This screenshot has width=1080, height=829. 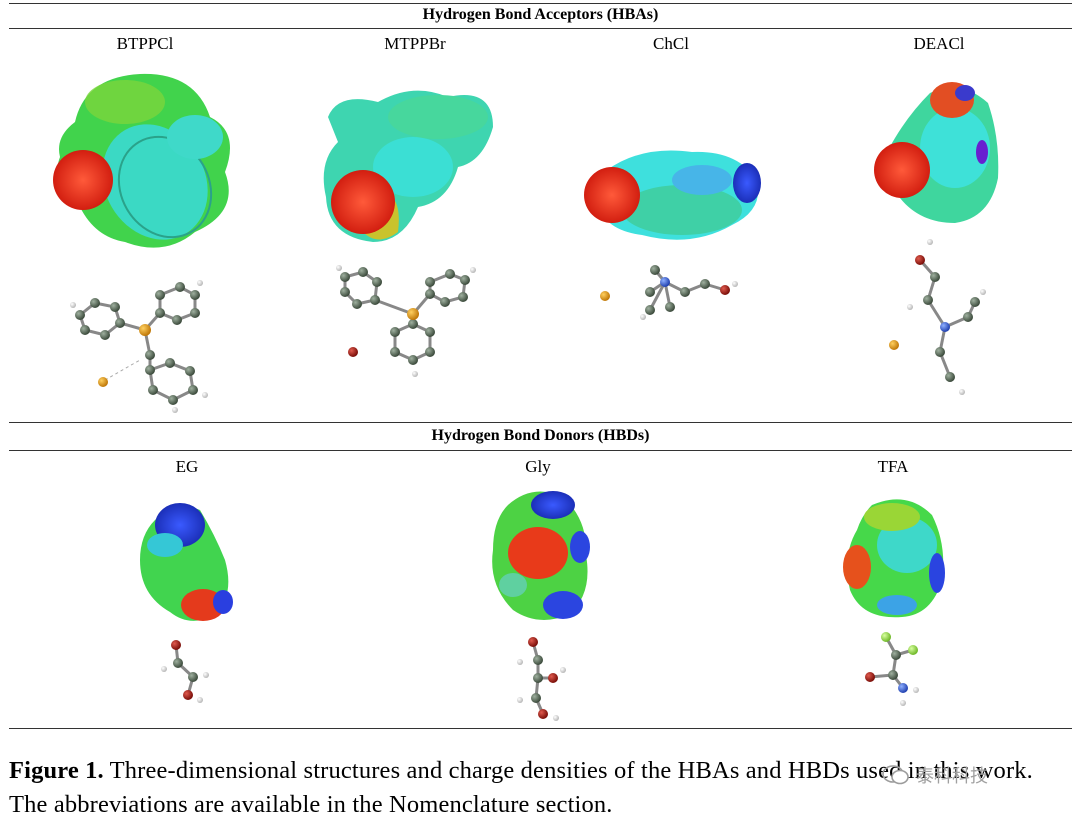 What do you see at coordinates (415, 43) in the screenshot?
I see `molecule-label-mtppbr: MTPPBr` at bounding box center [415, 43].